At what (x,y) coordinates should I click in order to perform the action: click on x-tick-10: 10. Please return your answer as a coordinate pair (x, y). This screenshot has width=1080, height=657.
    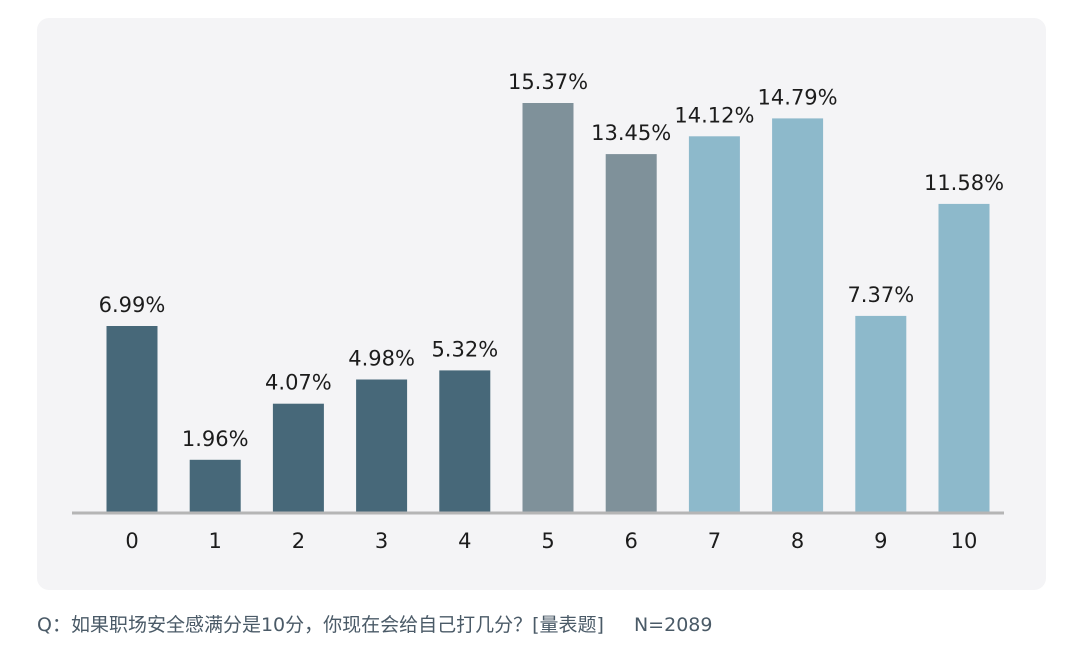
    Looking at the image, I should click on (964, 541).